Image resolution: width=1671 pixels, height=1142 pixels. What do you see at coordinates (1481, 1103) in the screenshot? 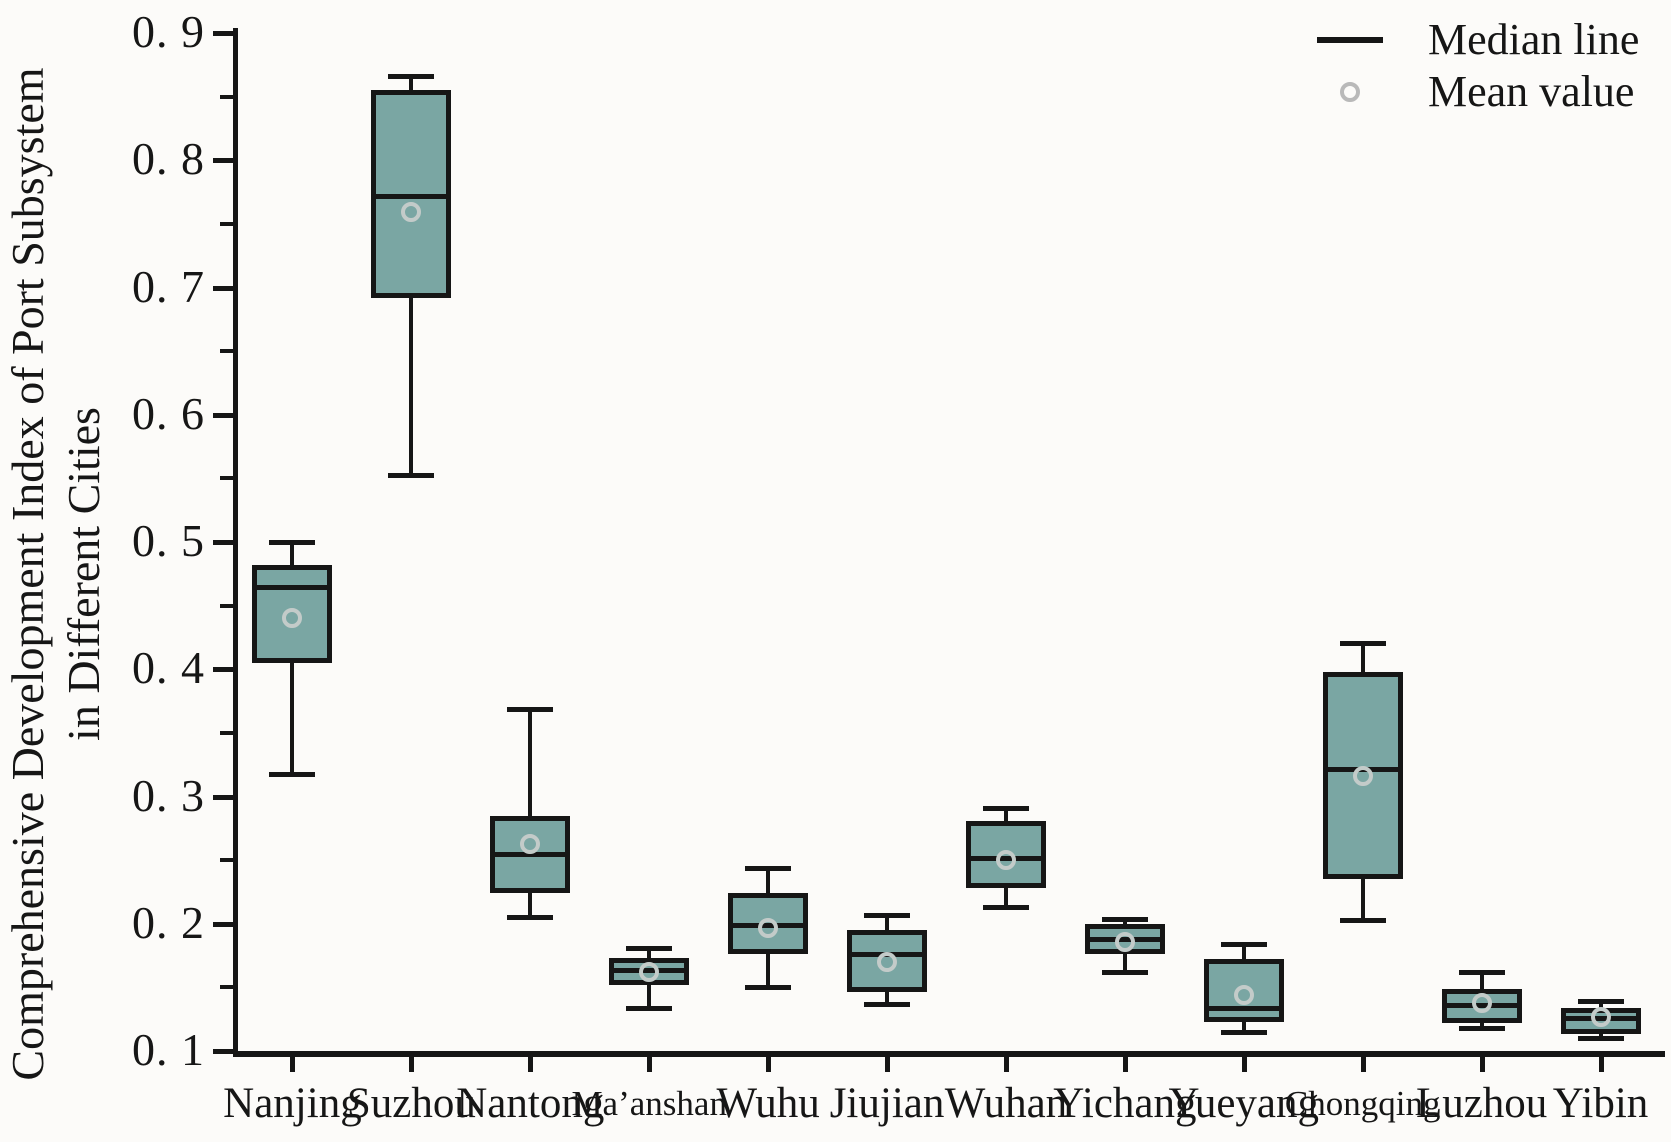
I see `x-tick-label-luzhou: Luzhou` at bounding box center [1481, 1103].